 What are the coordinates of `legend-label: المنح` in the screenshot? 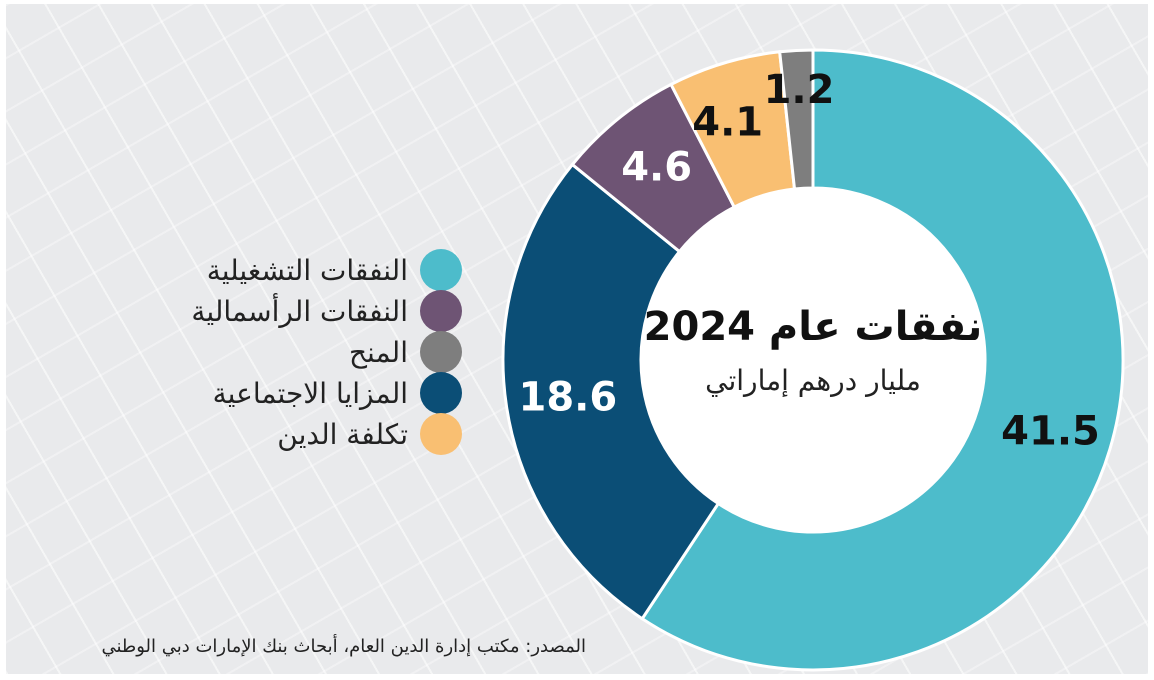 It's located at (378, 352).